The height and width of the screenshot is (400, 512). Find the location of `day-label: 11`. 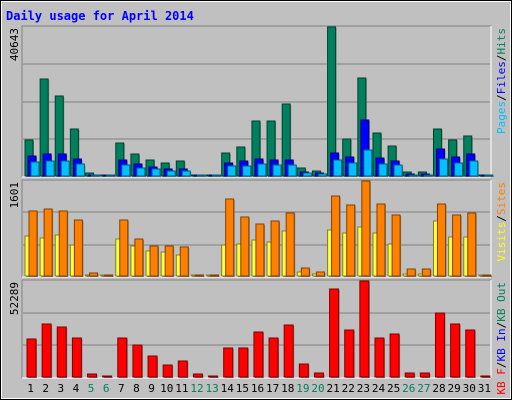

day-label: 11 is located at coordinates (181, 388).